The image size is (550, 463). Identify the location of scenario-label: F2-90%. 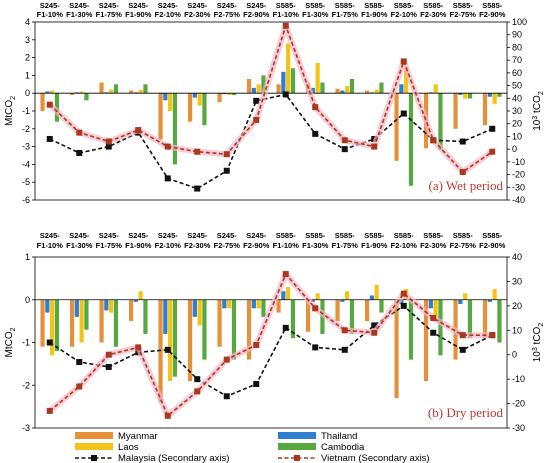
(256, 14).